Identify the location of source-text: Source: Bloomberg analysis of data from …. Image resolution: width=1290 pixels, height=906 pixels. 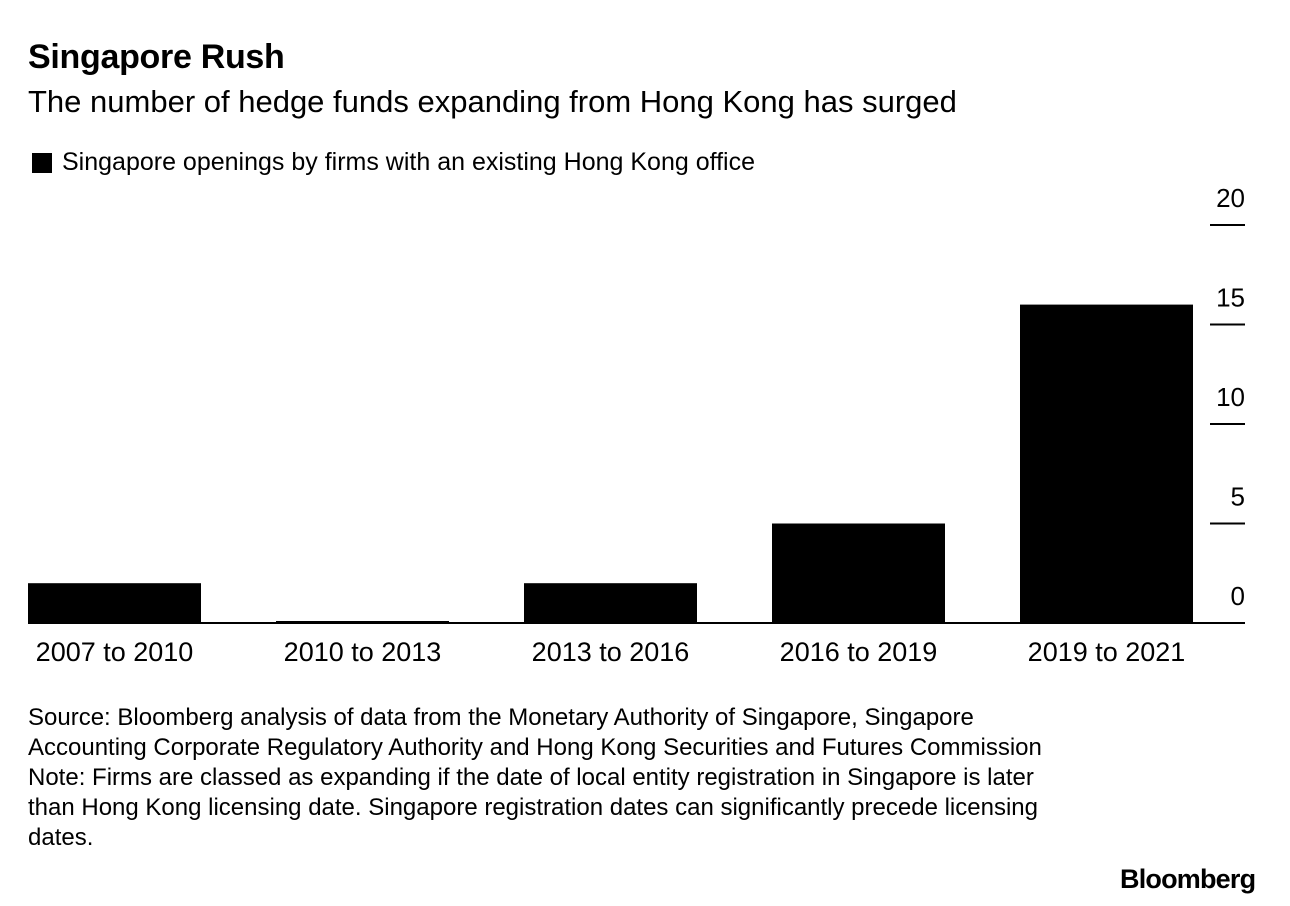
(535, 732).